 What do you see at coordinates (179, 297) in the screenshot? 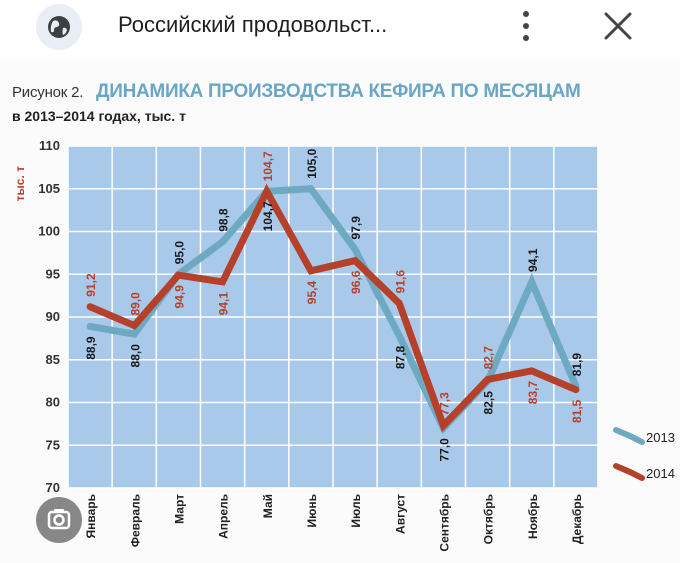
I see `data-label-2014: 94,9` at bounding box center [179, 297].